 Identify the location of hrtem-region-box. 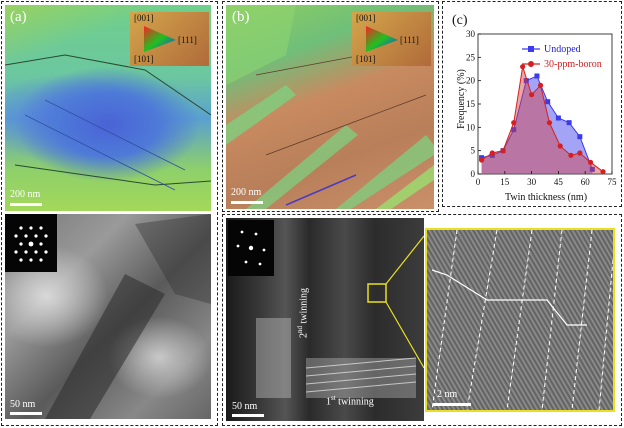
(377, 293).